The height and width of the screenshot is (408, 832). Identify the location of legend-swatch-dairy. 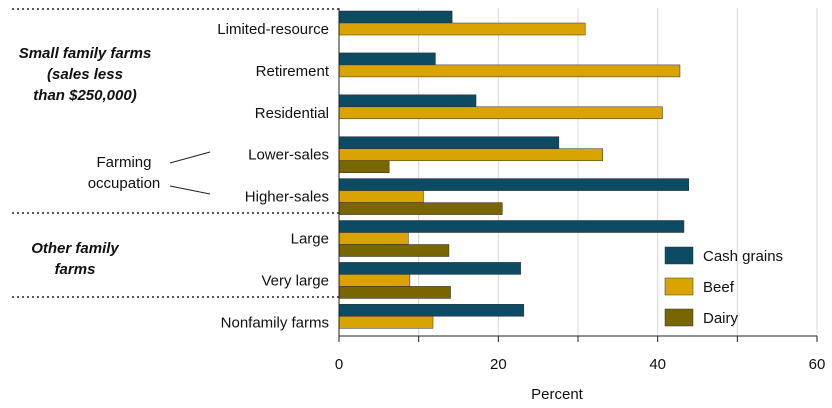
(679, 317).